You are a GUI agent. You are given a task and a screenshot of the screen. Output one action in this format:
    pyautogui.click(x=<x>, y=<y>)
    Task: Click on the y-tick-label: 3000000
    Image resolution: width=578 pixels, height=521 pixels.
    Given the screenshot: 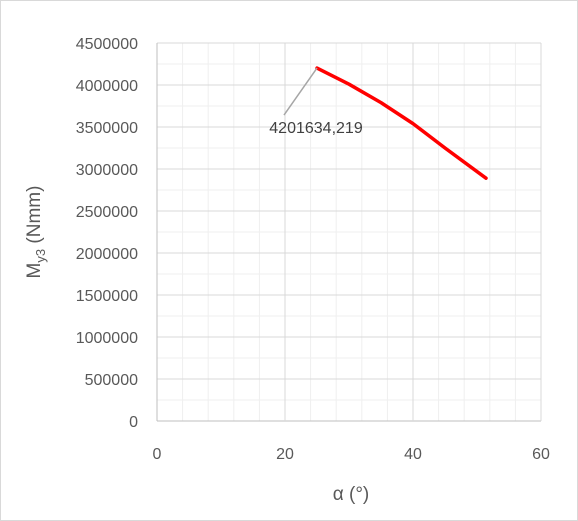 What is the action you would take?
    pyautogui.click(x=107, y=170)
    